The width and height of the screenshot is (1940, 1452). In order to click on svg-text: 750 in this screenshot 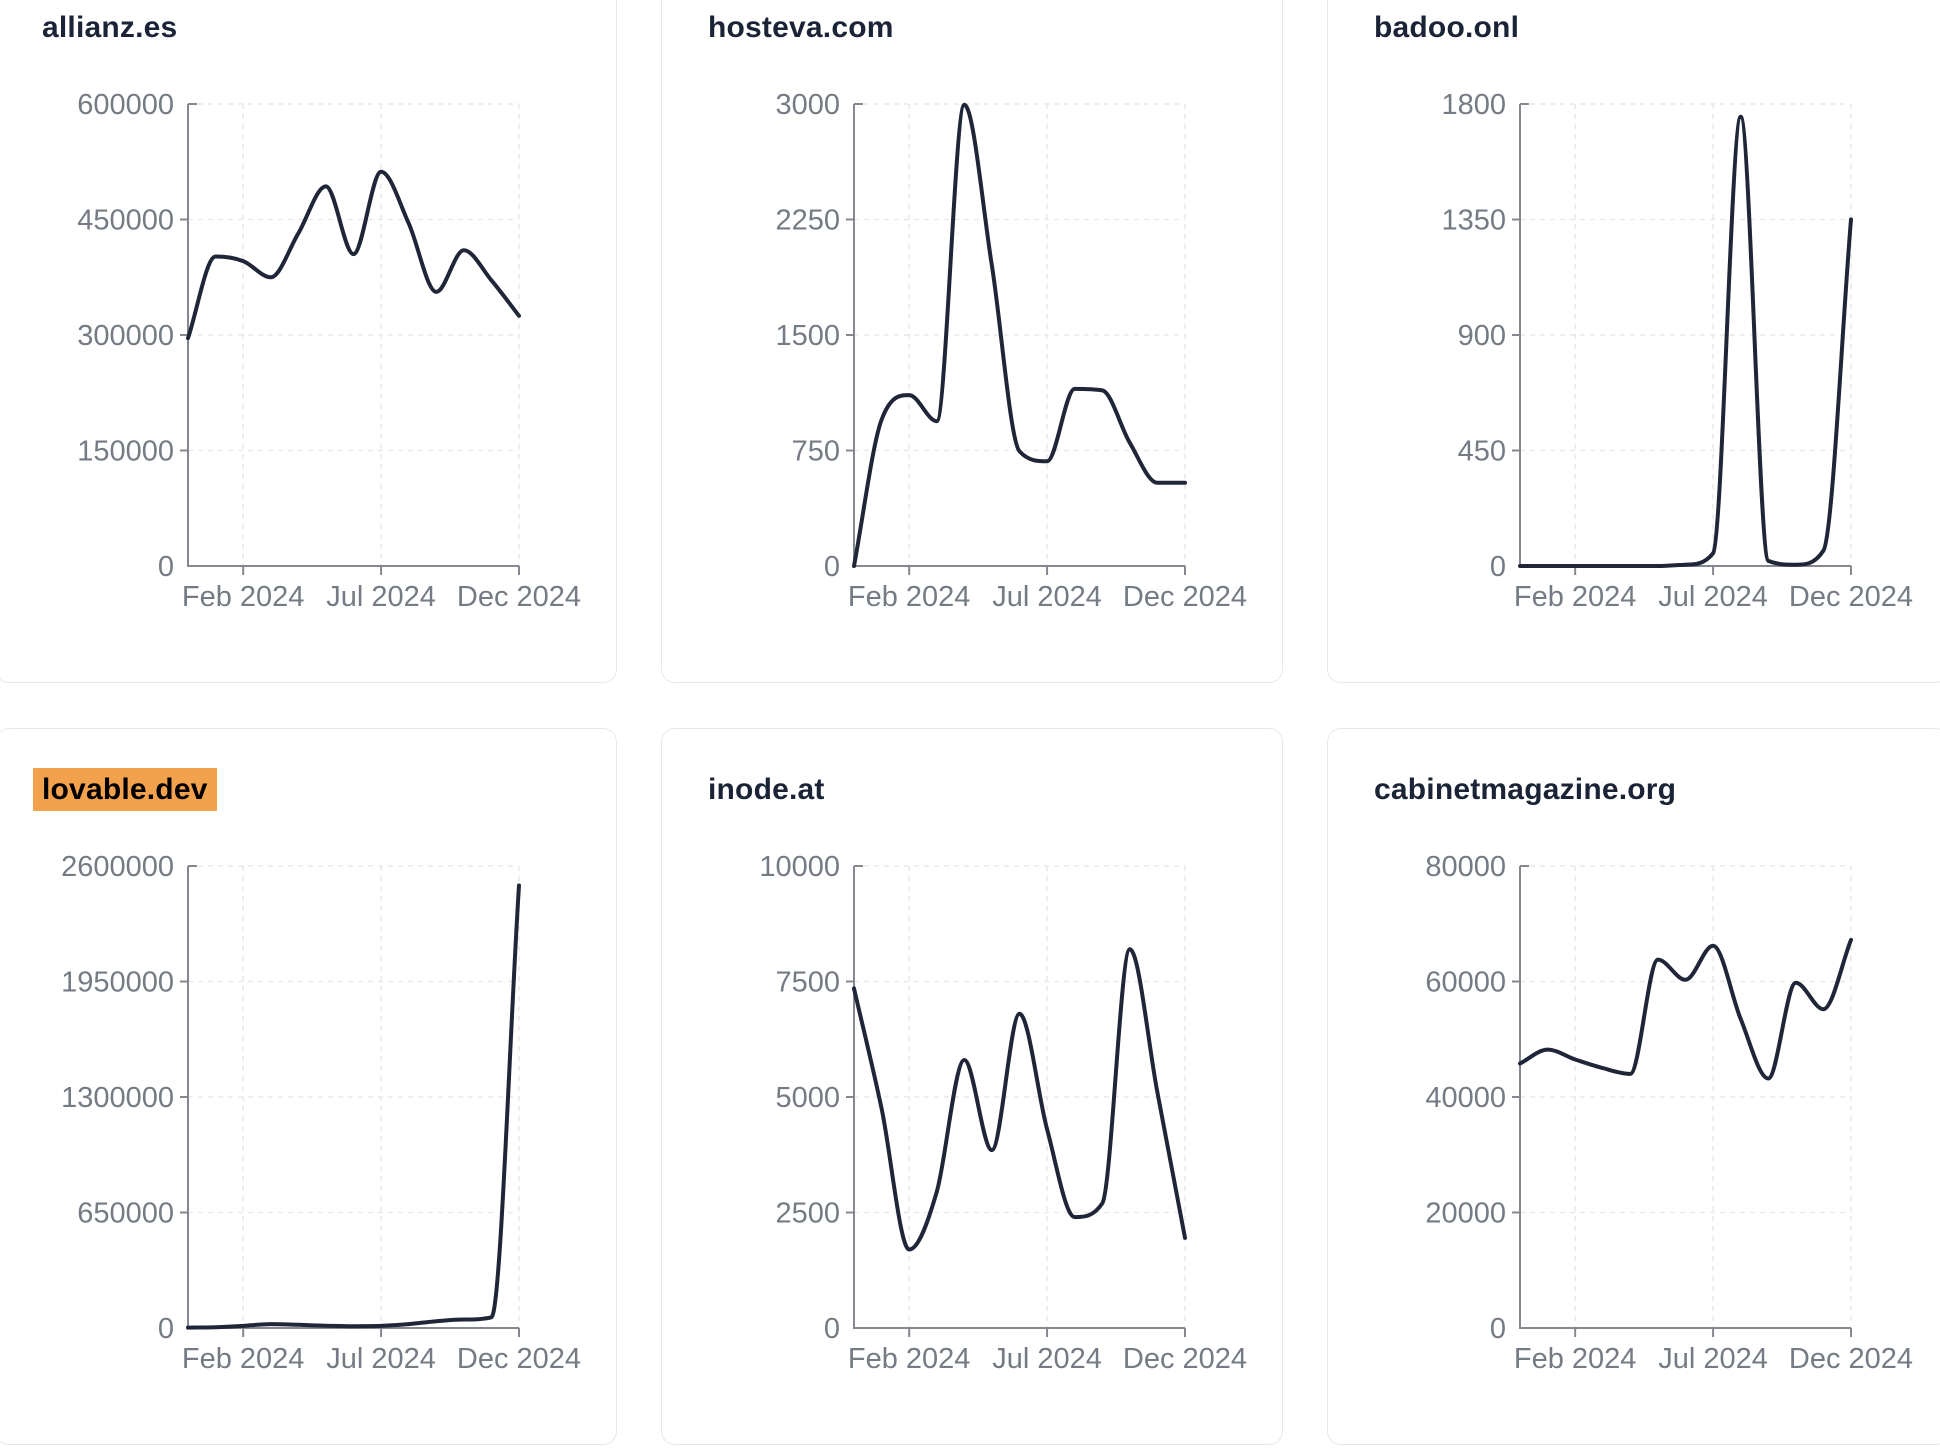, I will do `click(816, 452)`.